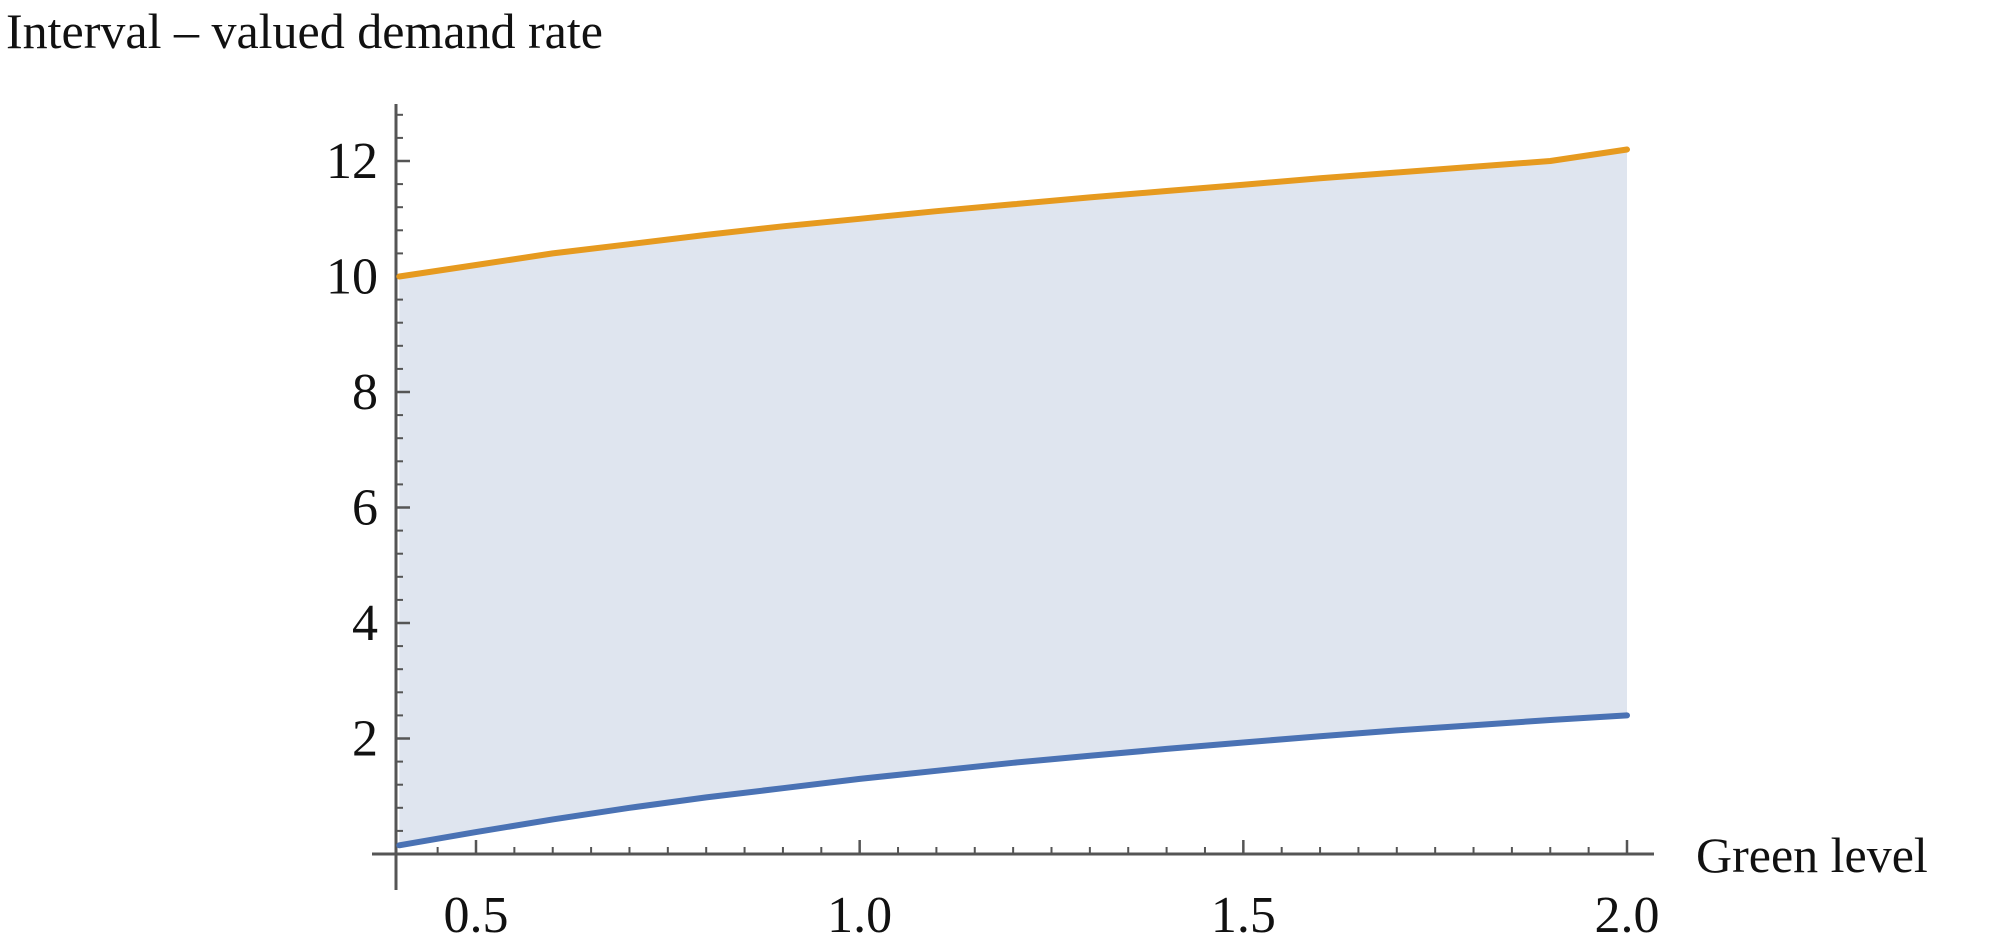  I want to click on y-tick-label: 10, so click(352, 277).